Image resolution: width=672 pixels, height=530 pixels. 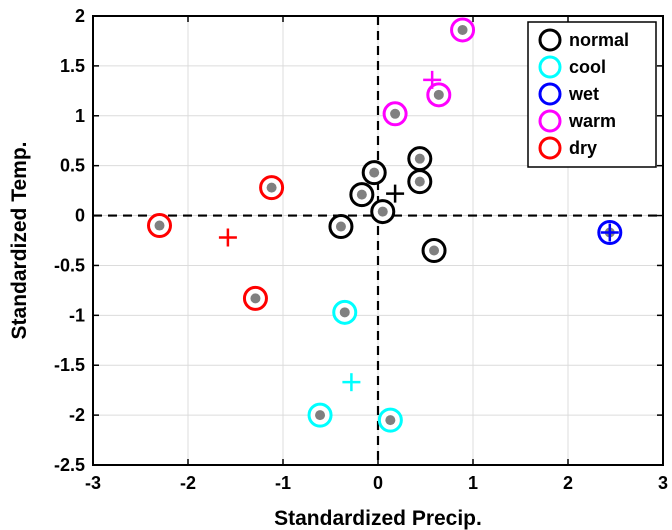 What do you see at coordinates (77, 415) in the screenshot?
I see `y-tick-label: -2` at bounding box center [77, 415].